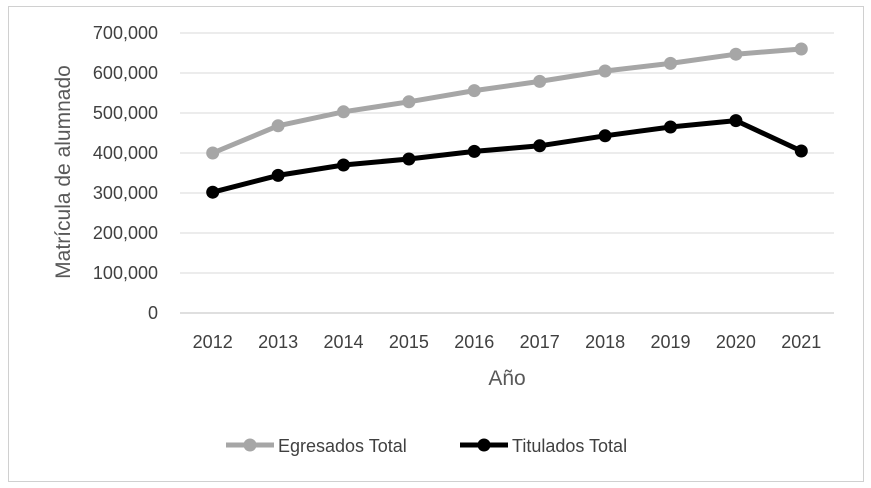  I want to click on y-axis-title: Matrícula de alumnado, so click(63, 172).